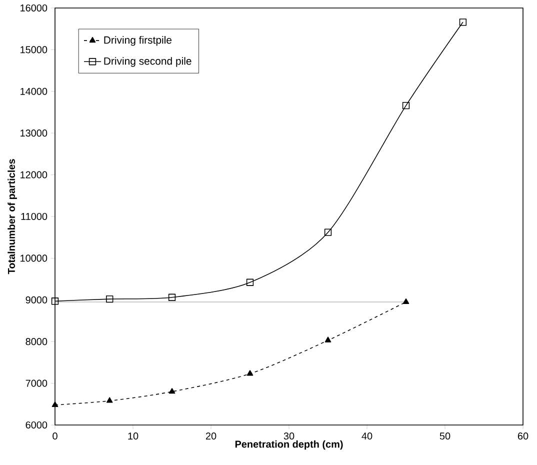  What do you see at coordinates (34, 174) in the screenshot?
I see `y-tick-label: 12000` at bounding box center [34, 174].